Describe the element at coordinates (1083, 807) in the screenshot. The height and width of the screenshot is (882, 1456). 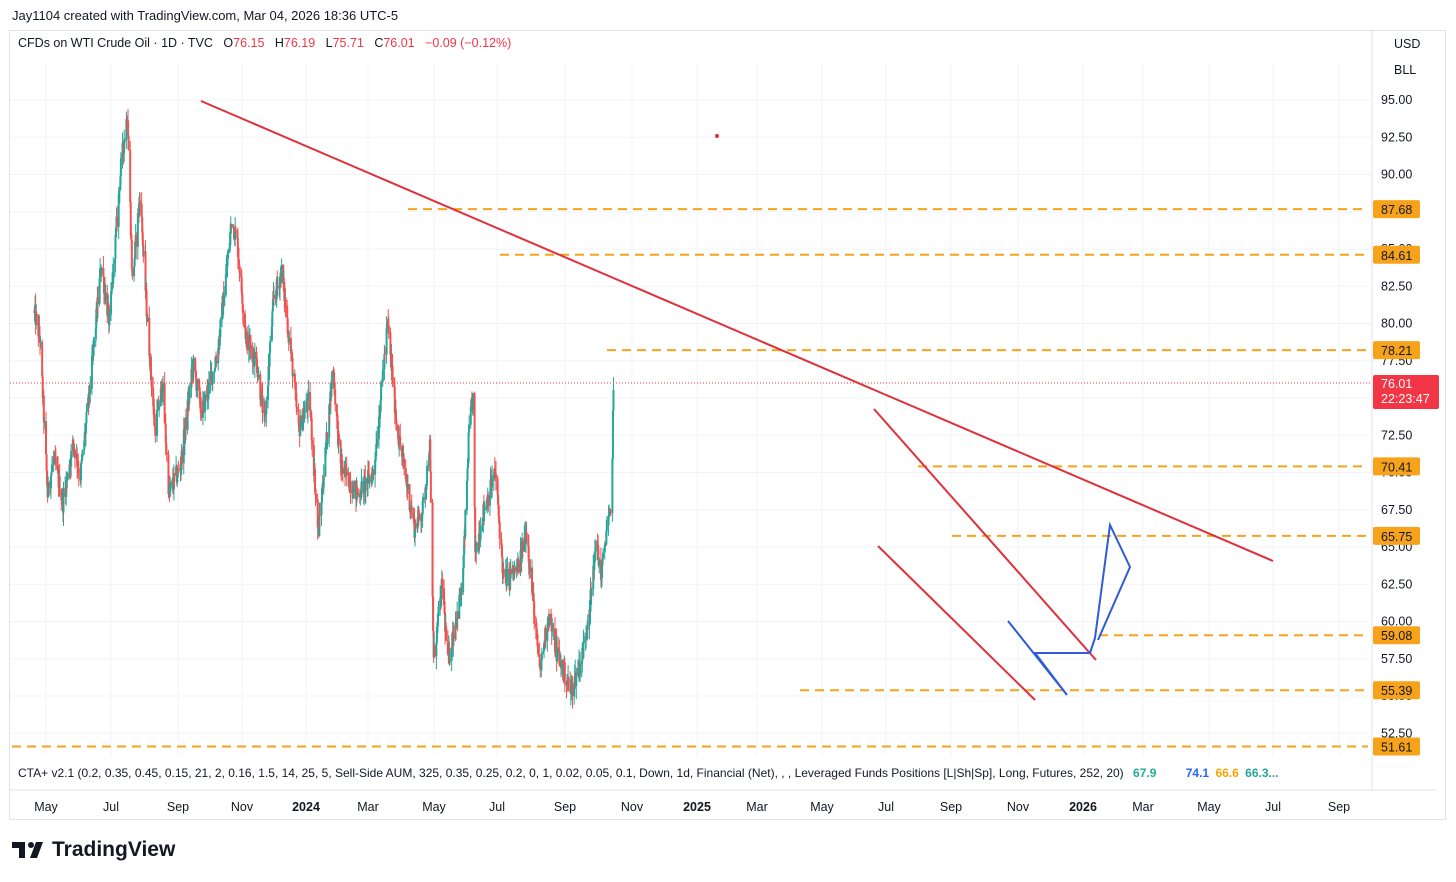
I see `x-tick-label: 2026` at that location.